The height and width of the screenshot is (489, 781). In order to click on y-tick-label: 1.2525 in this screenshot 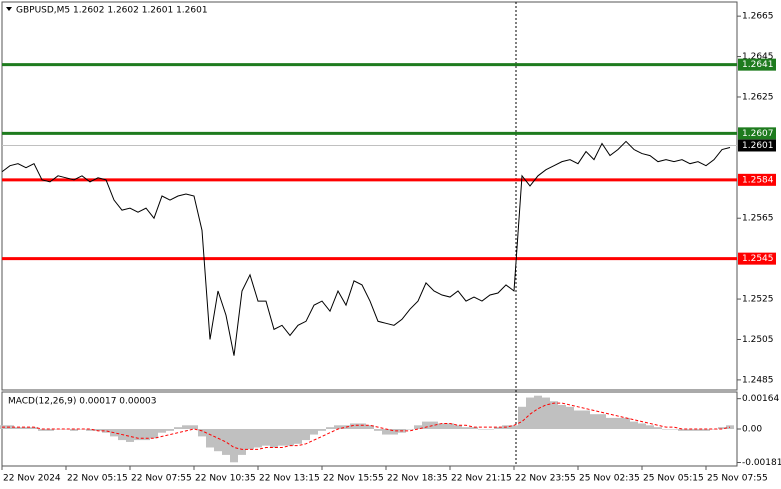, I will do `click(758, 300)`.